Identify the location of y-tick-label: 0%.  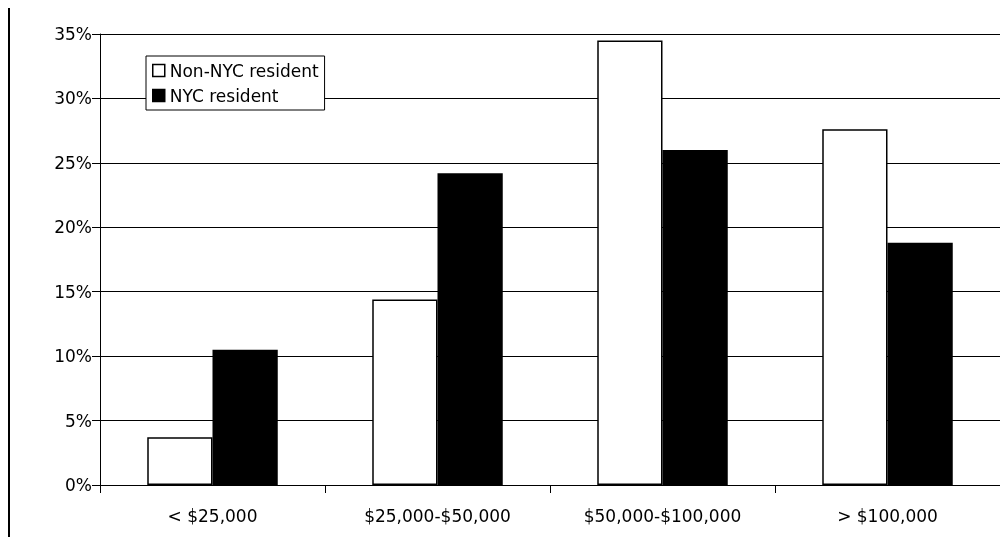
(78, 485).